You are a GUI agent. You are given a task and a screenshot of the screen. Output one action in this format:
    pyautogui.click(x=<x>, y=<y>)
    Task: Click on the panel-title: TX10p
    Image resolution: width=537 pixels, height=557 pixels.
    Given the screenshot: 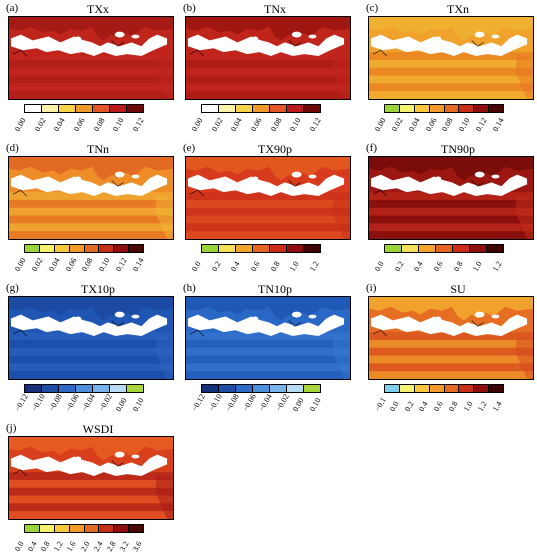 What is the action you would take?
    pyautogui.click(x=98, y=289)
    